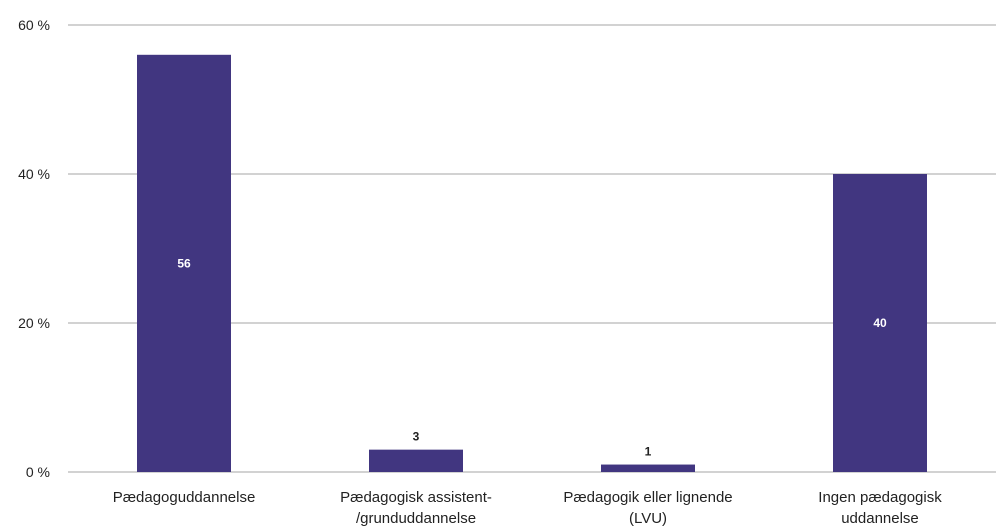  What do you see at coordinates (34, 25) in the screenshot?
I see `y-tick-label: 60 %` at bounding box center [34, 25].